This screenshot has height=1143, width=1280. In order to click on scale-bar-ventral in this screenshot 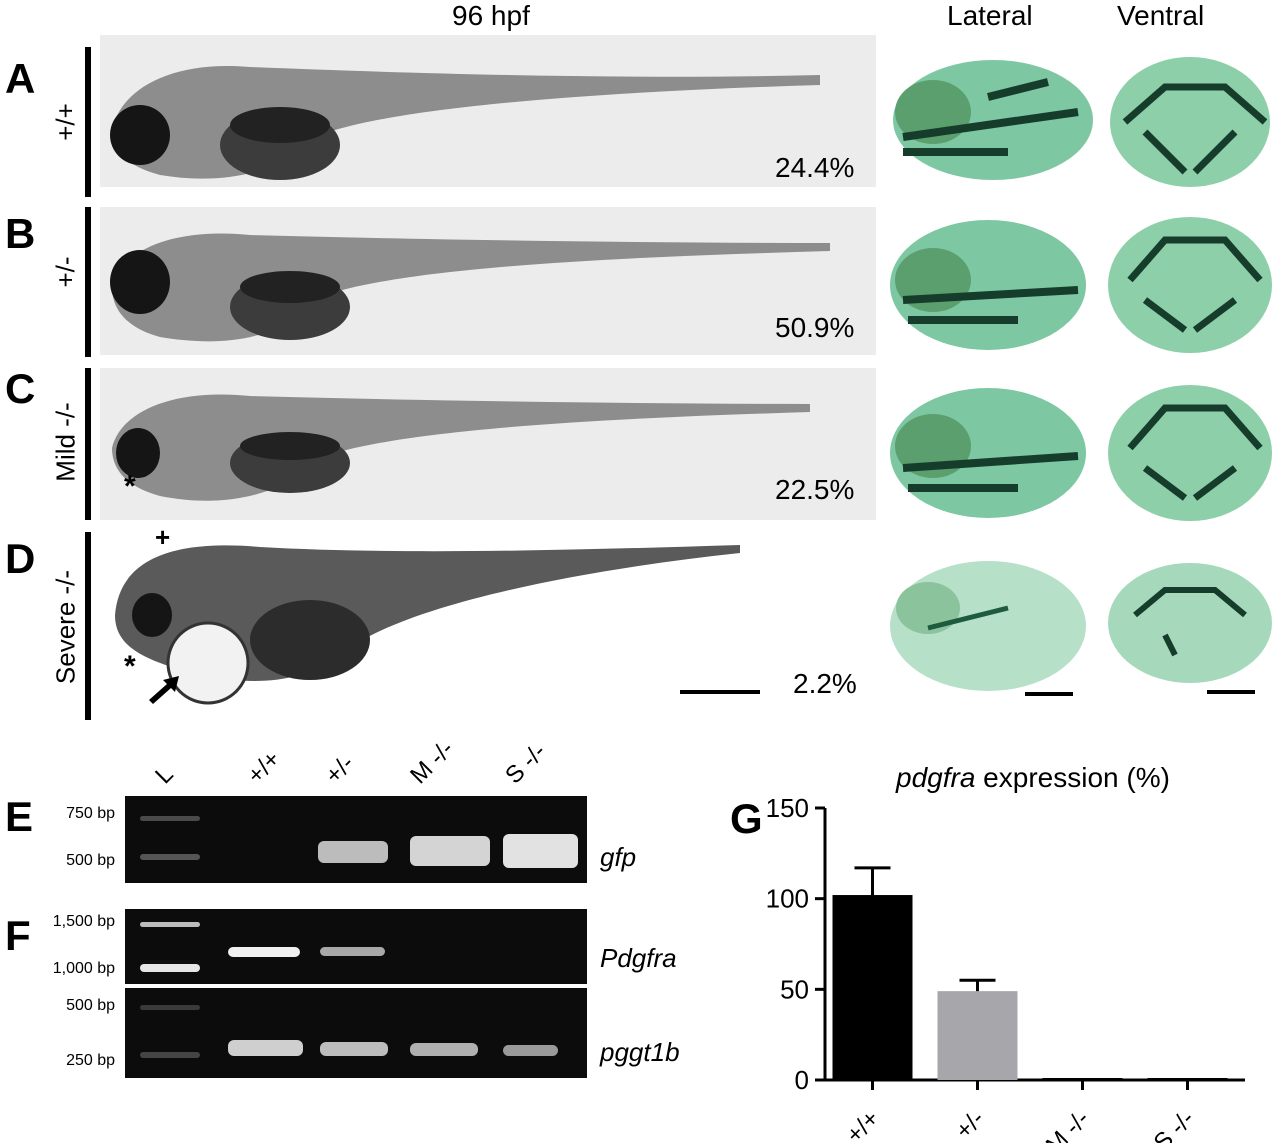, I will do `click(1231, 692)`.